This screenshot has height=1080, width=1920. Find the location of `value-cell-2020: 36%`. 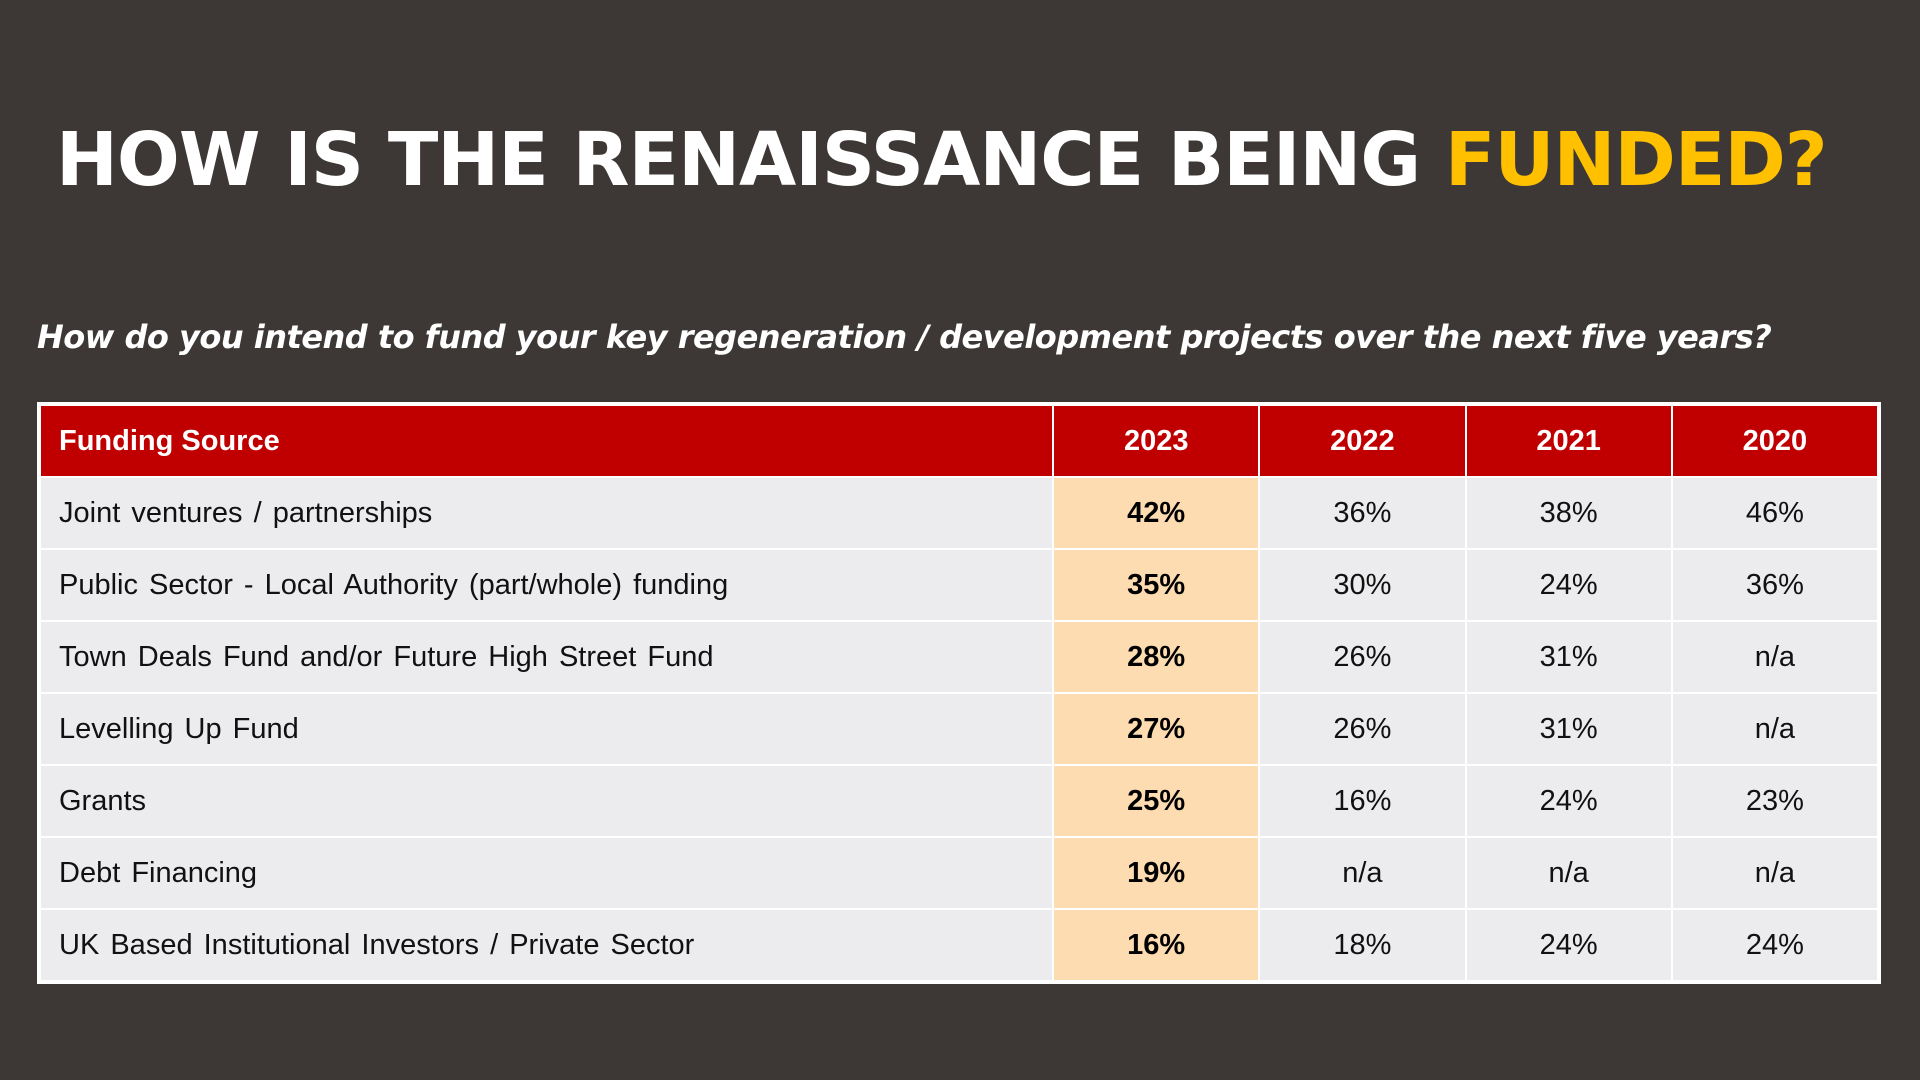

value-cell-2020: 36% is located at coordinates (1775, 585).